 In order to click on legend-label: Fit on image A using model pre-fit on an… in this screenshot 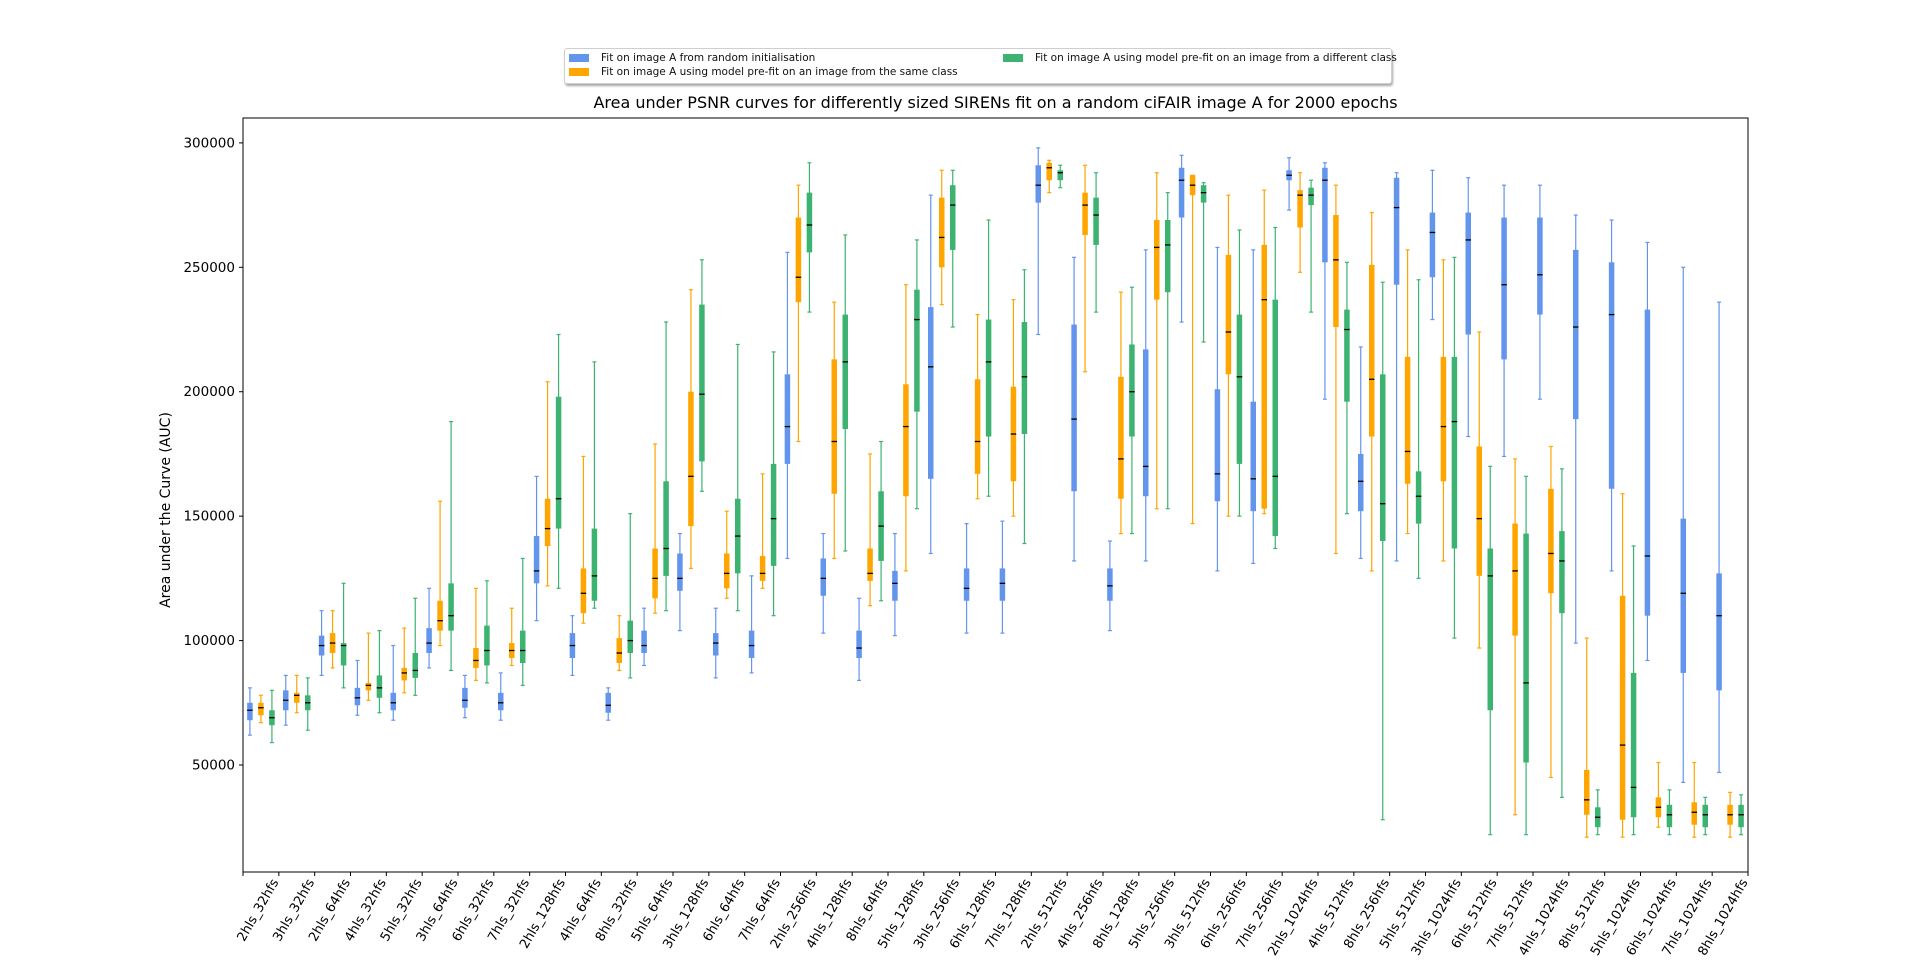, I will do `click(779, 72)`.